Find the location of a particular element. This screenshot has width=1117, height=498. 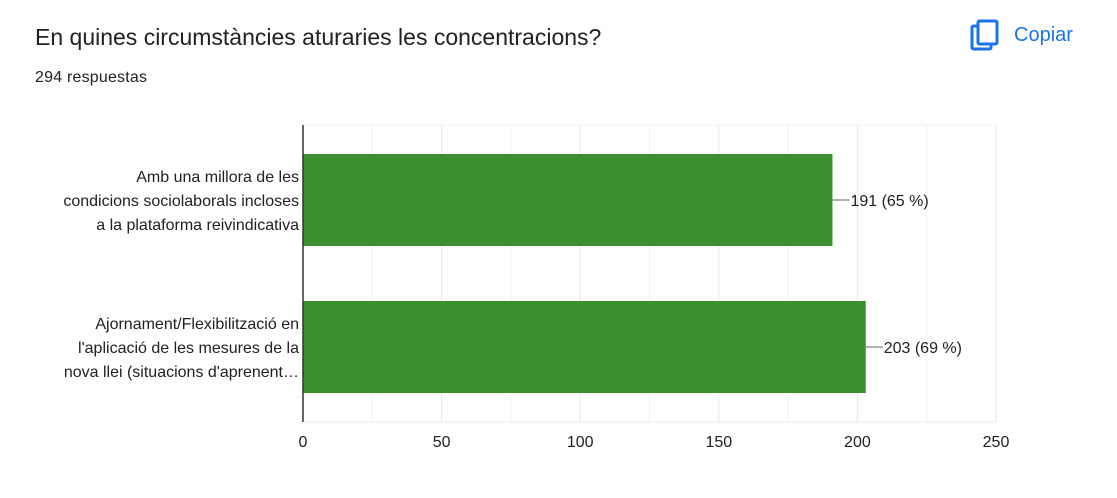

x-tick-label: 0 is located at coordinates (303, 442).